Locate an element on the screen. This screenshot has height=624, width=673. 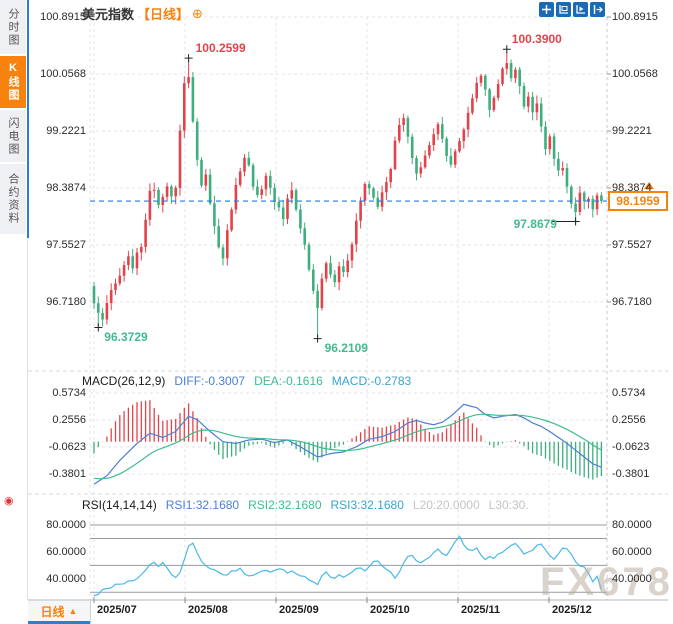
macd-dea-value: DEA:-0.1616 is located at coordinates (288, 381).